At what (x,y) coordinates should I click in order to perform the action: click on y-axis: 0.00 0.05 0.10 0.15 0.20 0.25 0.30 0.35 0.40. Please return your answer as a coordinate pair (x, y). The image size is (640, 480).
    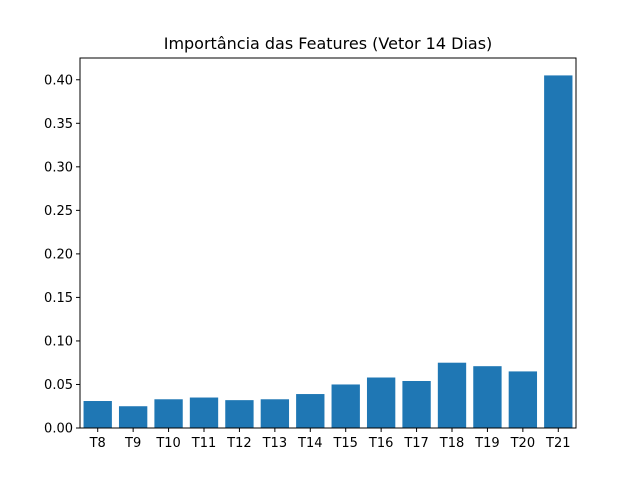
    Looking at the image, I should click on (62, 255).